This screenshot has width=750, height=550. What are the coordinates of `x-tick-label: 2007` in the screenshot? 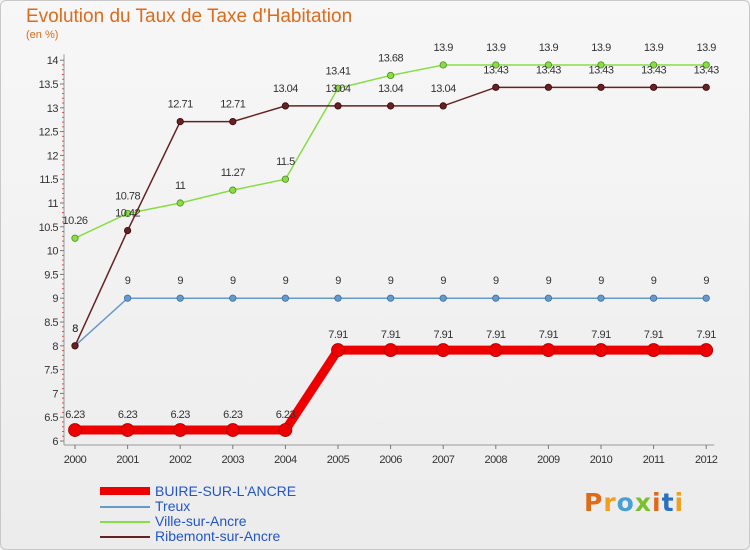 It's located at (443, 460).